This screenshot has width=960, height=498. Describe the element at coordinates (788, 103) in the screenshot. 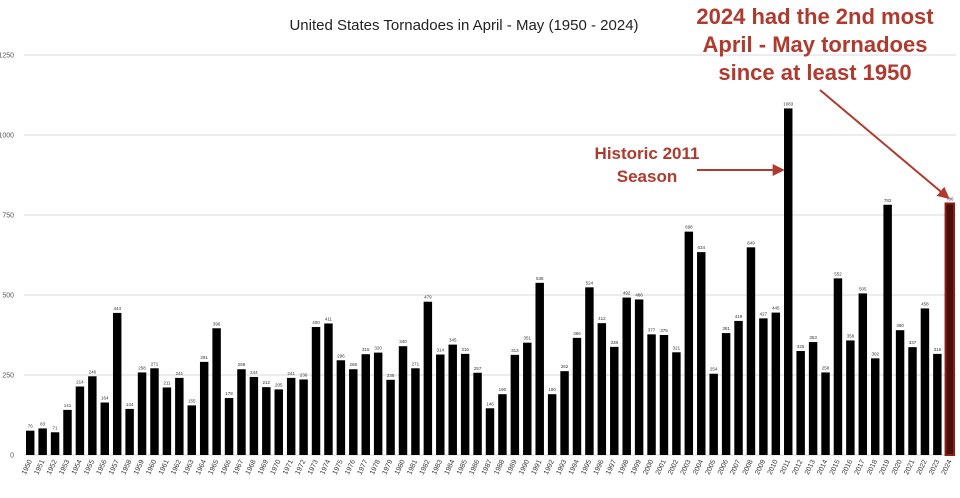

I see `bar-value-label: 1083` at that location.